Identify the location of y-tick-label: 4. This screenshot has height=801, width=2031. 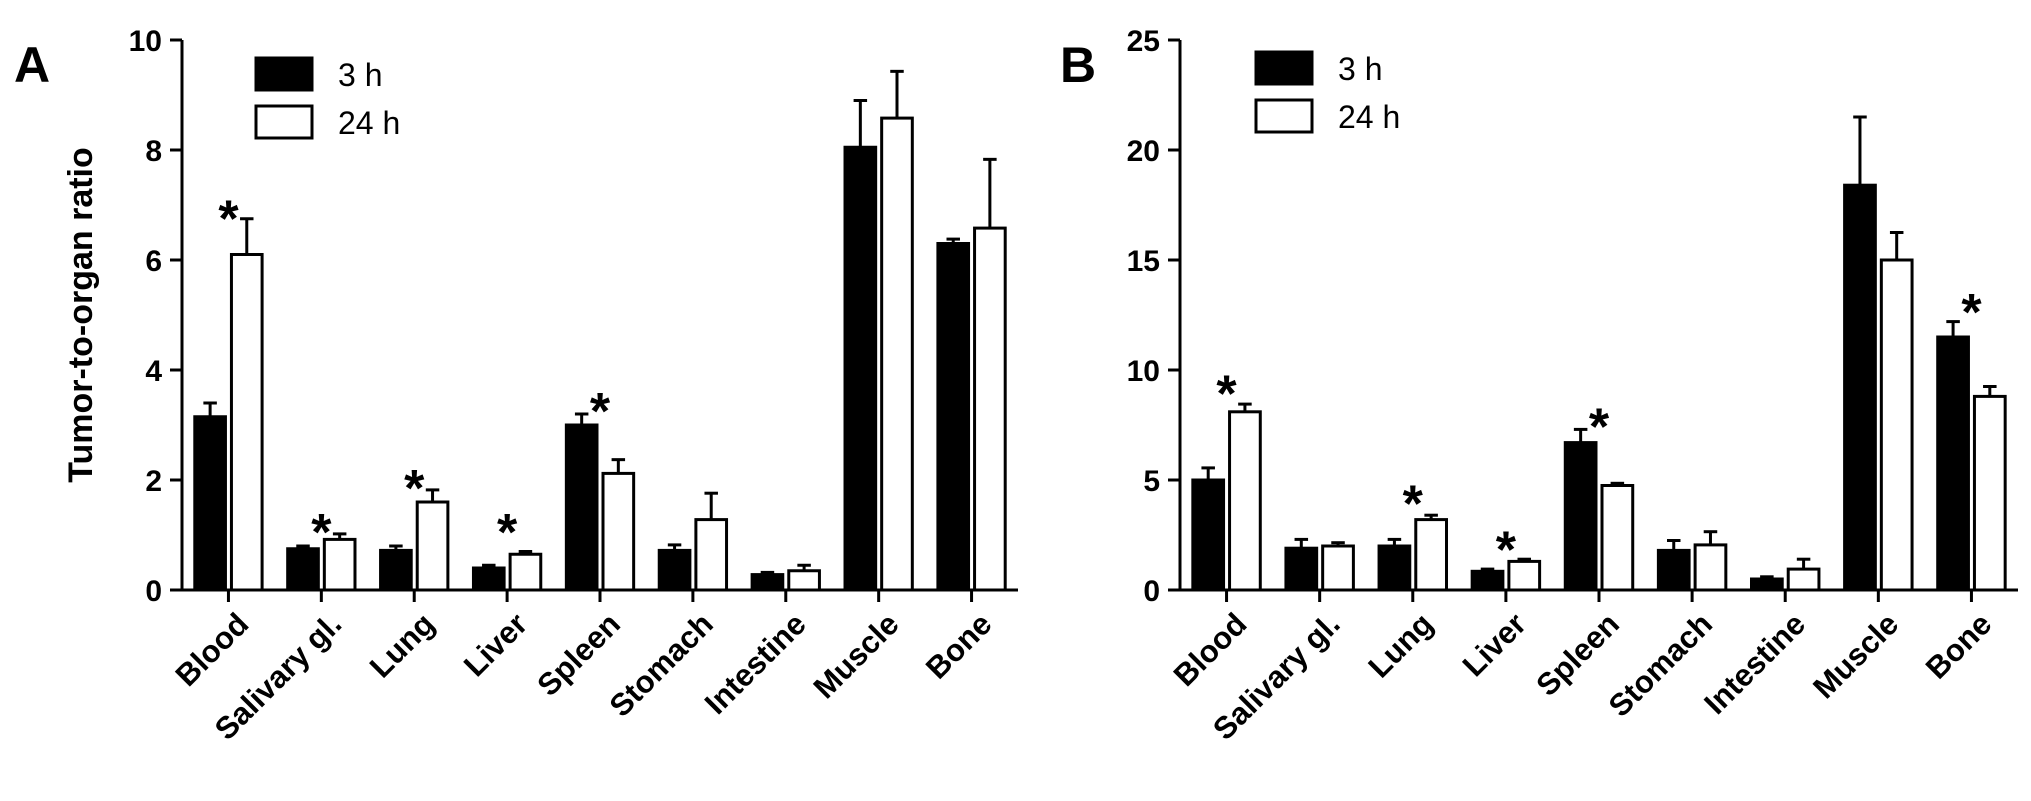
(153, 371).